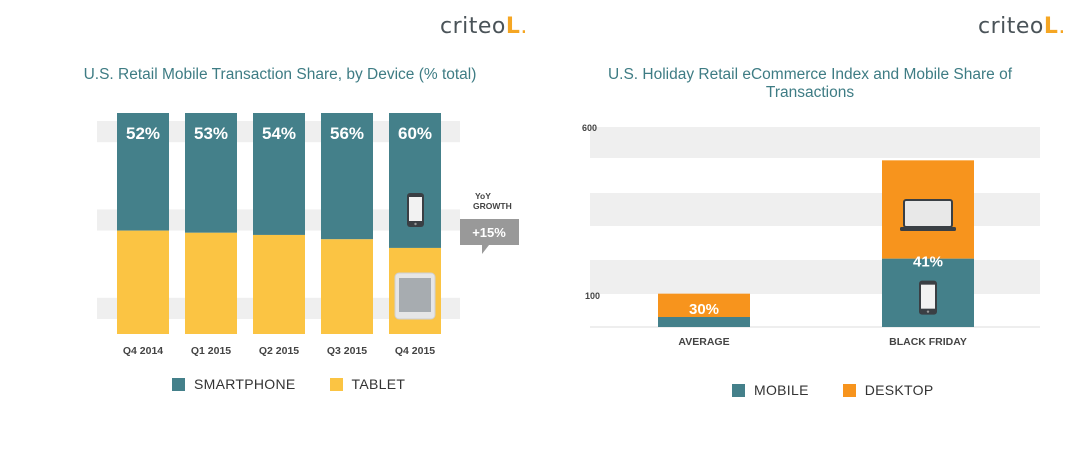 The height and width of the screenshot is (453, 1080). I want to click on legend-item-mobile: MOBILE, so click(770, 390).